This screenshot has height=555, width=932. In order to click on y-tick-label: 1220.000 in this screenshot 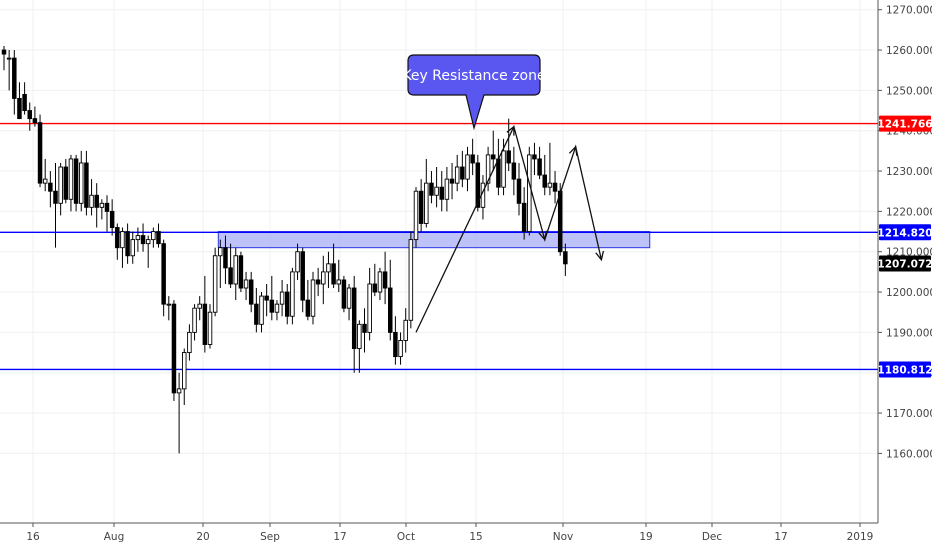, I will do `click(909, 212)`.